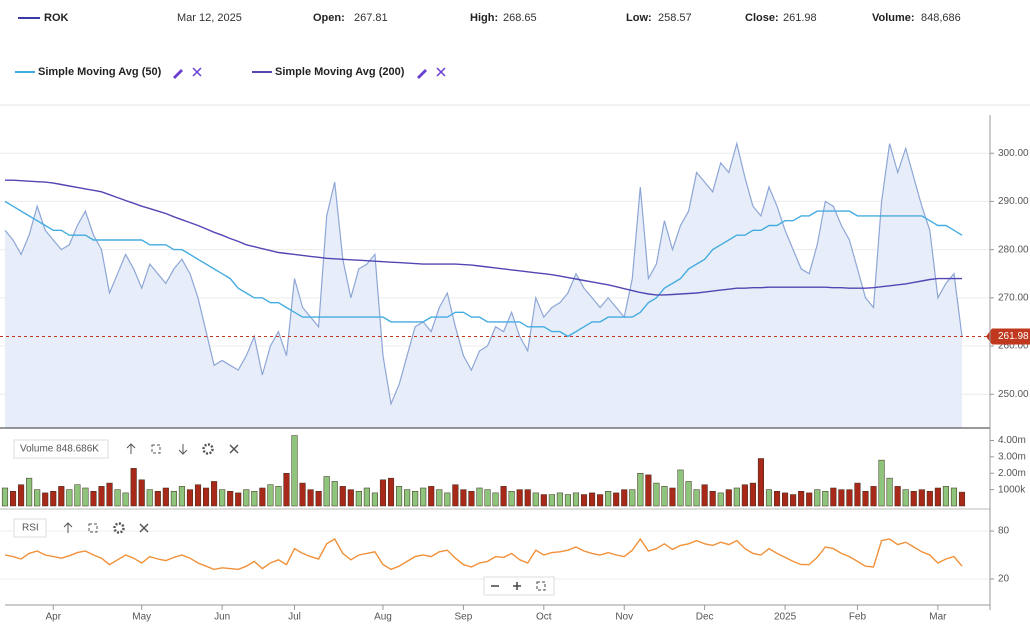 Image resolution: width=1030 pixels, height=635 pixels. I want to click on low: 258.57, so click(675, 18).